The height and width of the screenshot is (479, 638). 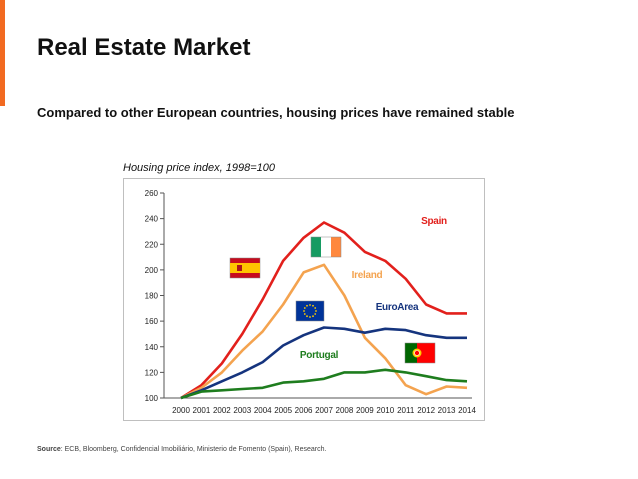 I want to click on chart-title: Housing price index, 1998=100, so click(x=199, y=168).